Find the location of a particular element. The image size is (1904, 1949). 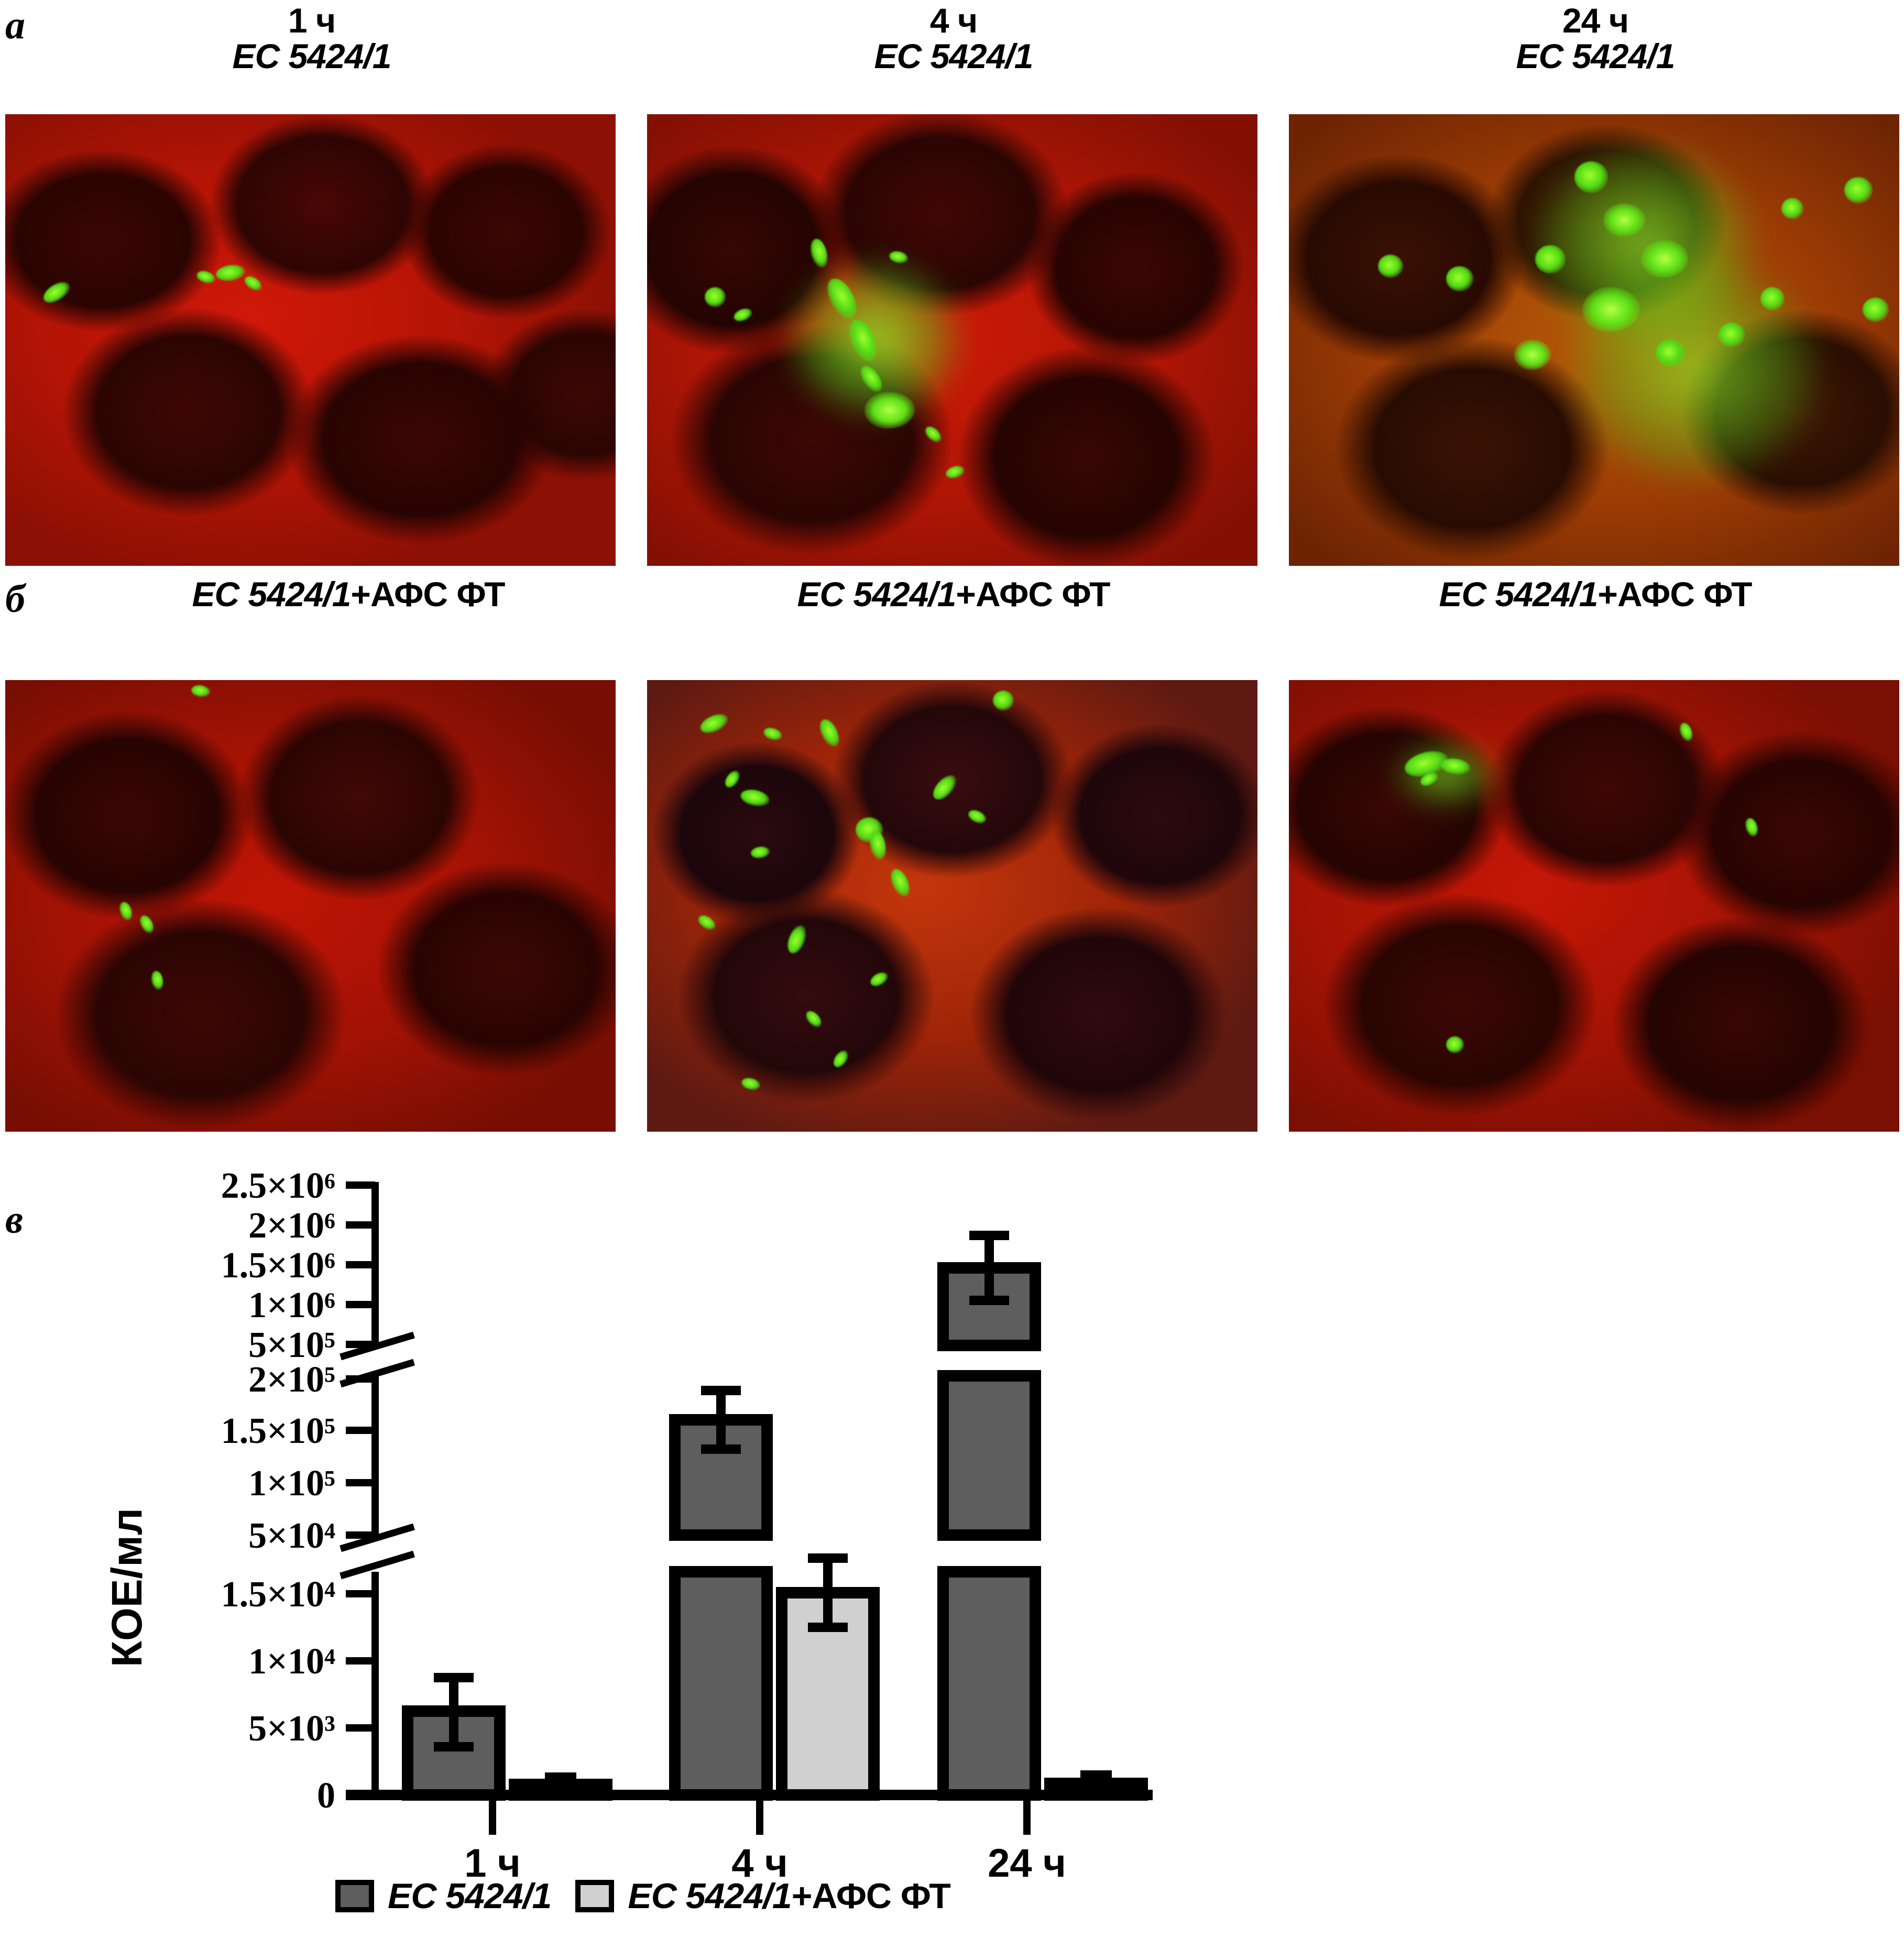

bar-dark-24h-middle is located at coordinates (989, 1455).